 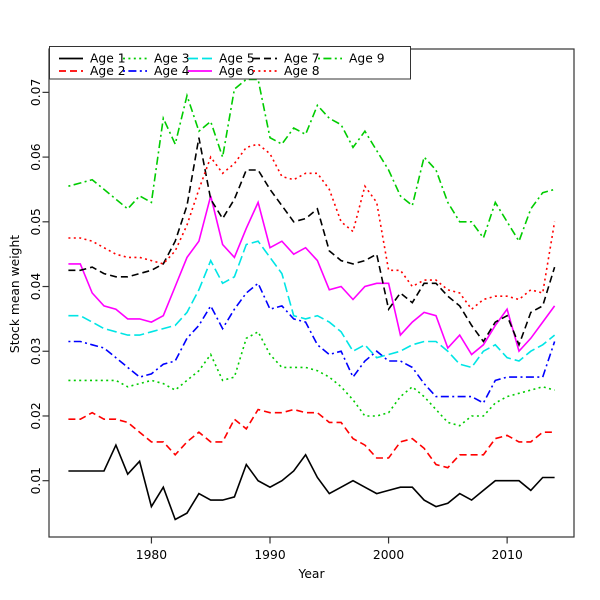 What do you see at coordinates (36, 287) in the screenshot?
I see `y-tick-label: 0.04` at bounding box center [36, 287].